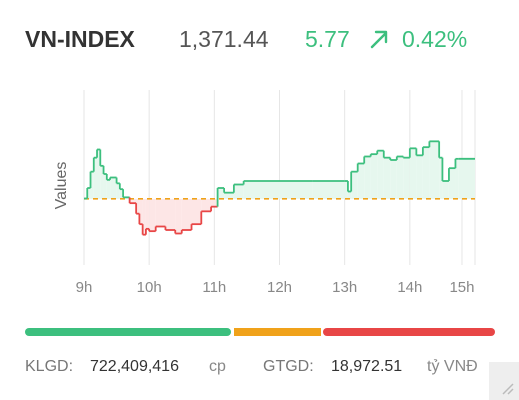  What do you see at coordinates (367, 366) in the screenshot?
I see `gtgd-value: 18,972.51` at bounding box center [367, 366].